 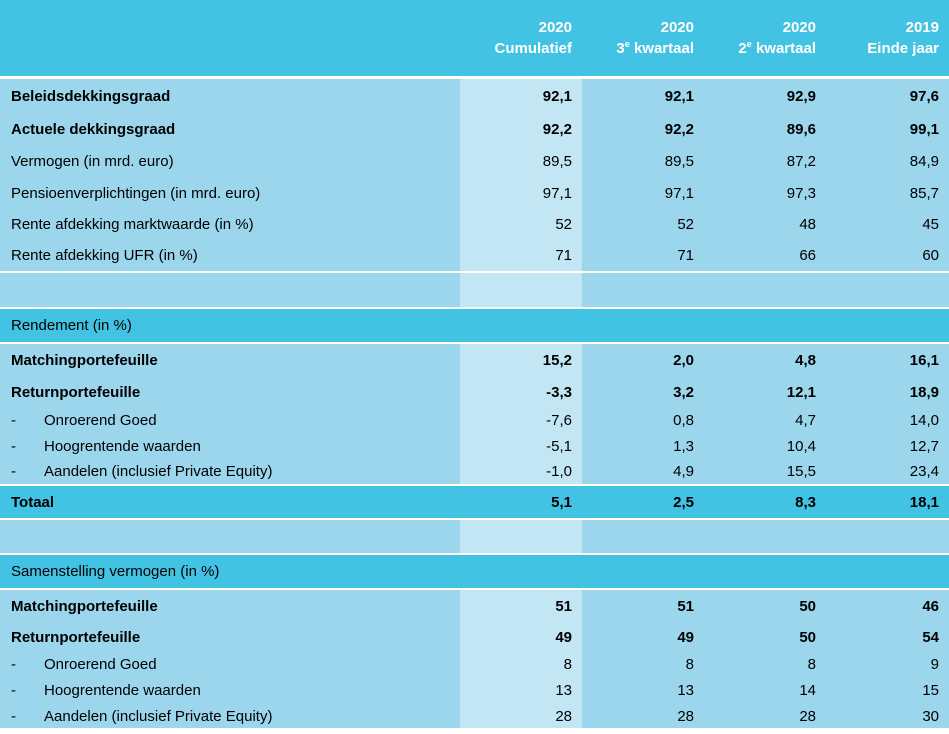 What do you see at coordinates (521, 38) in the screenshot?
I see `header-col-1: 2020 Cumulatief` at bounding box center [521, 38].